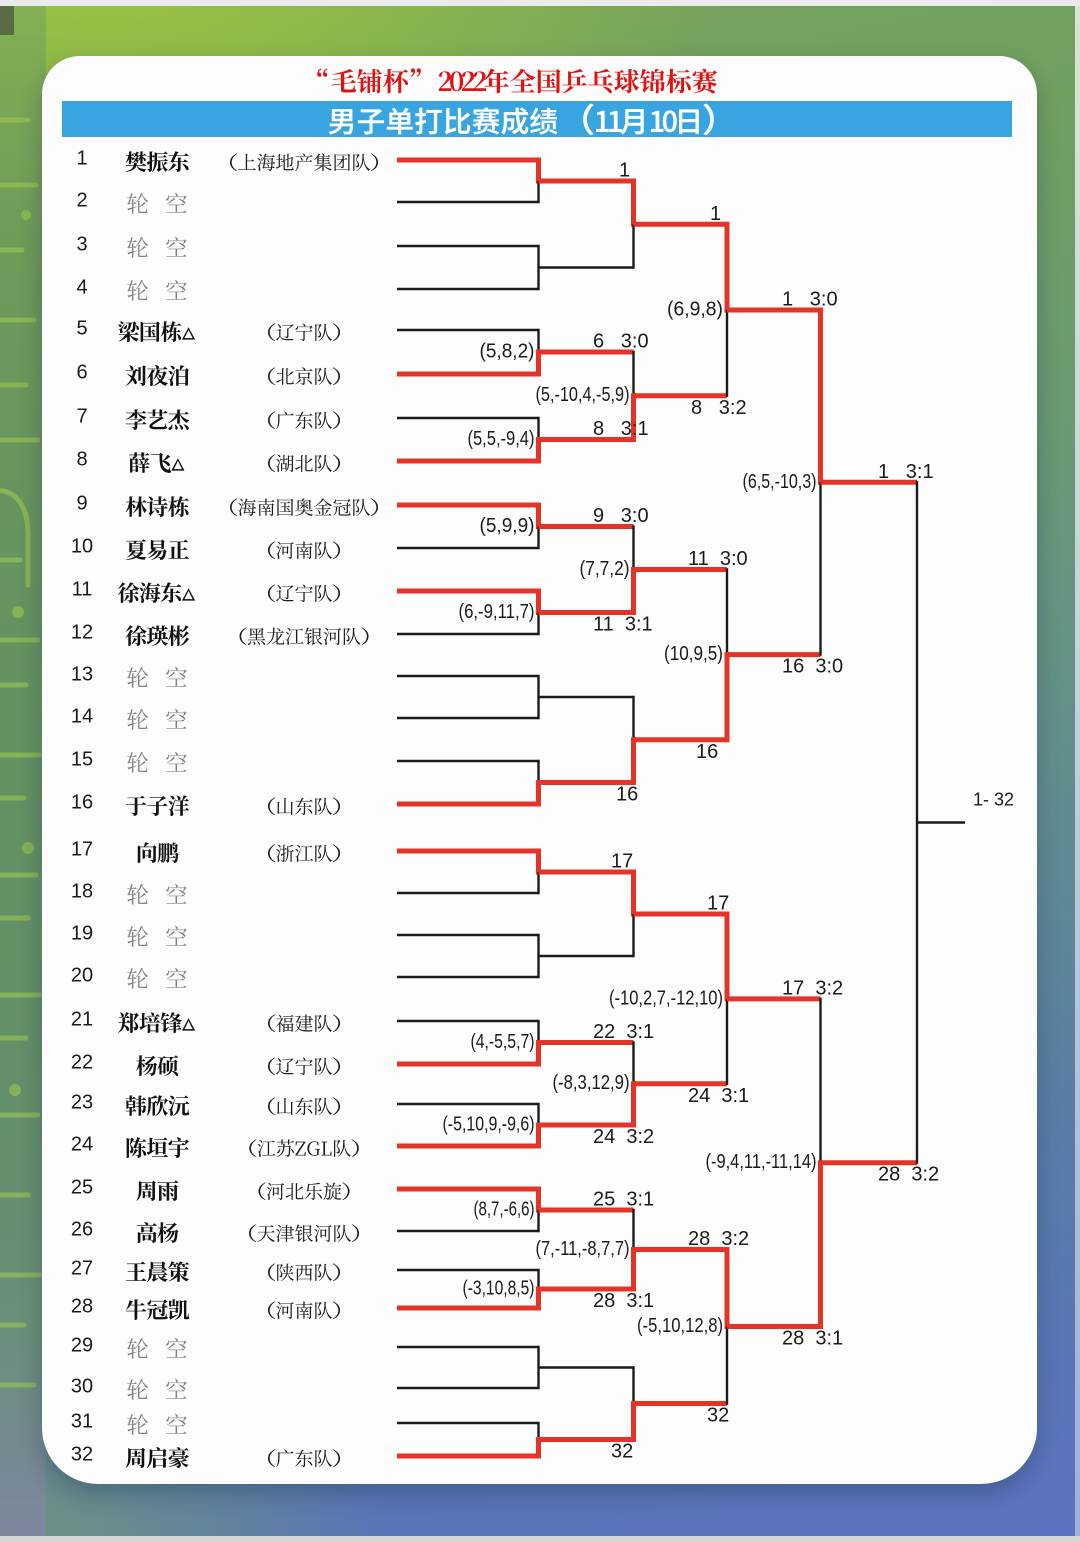 The width and height of the screenshot is (1080, 1542). What do you see at coordinates (780, 482) in the screenshot?
I see `svg-text: (6,5,-10,3)` at bounding box center [780, 482].